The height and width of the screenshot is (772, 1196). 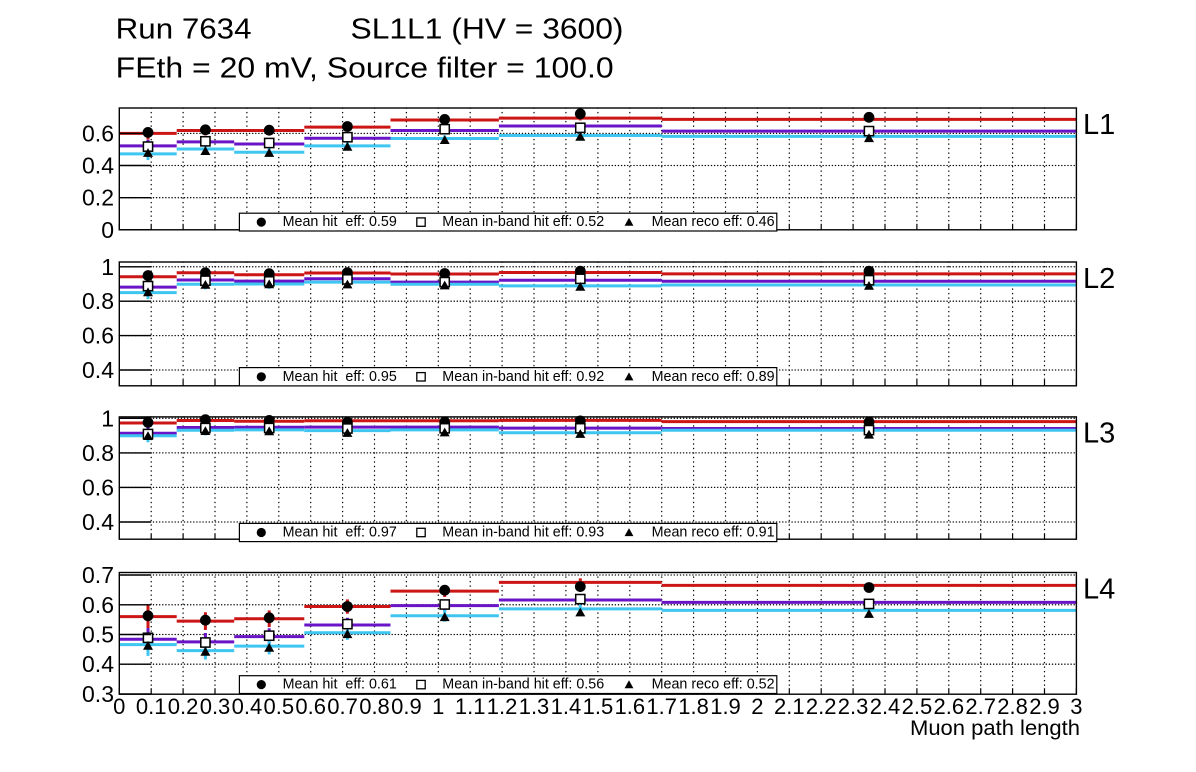 I want to click on svg-text: SL1L1 (HV = 3600), so click(x=487, y=30).